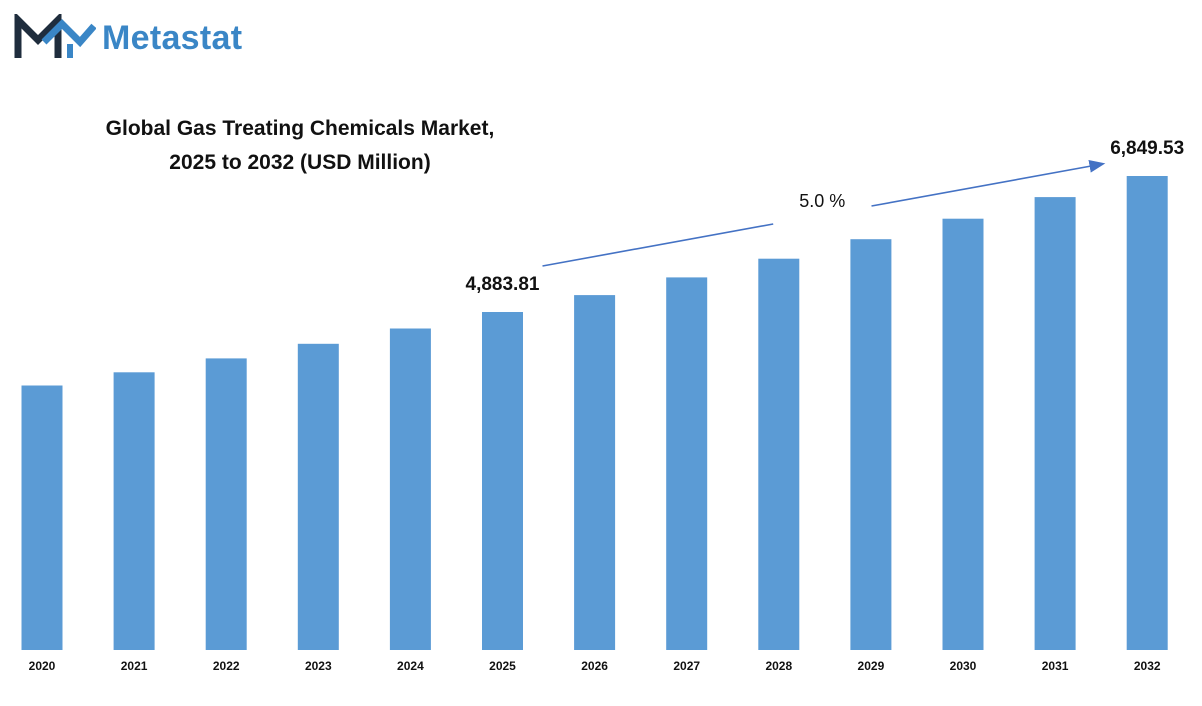 The width and height of the screenshot is (1202, 706). I want to click on bar-2030, so click(963, 434).